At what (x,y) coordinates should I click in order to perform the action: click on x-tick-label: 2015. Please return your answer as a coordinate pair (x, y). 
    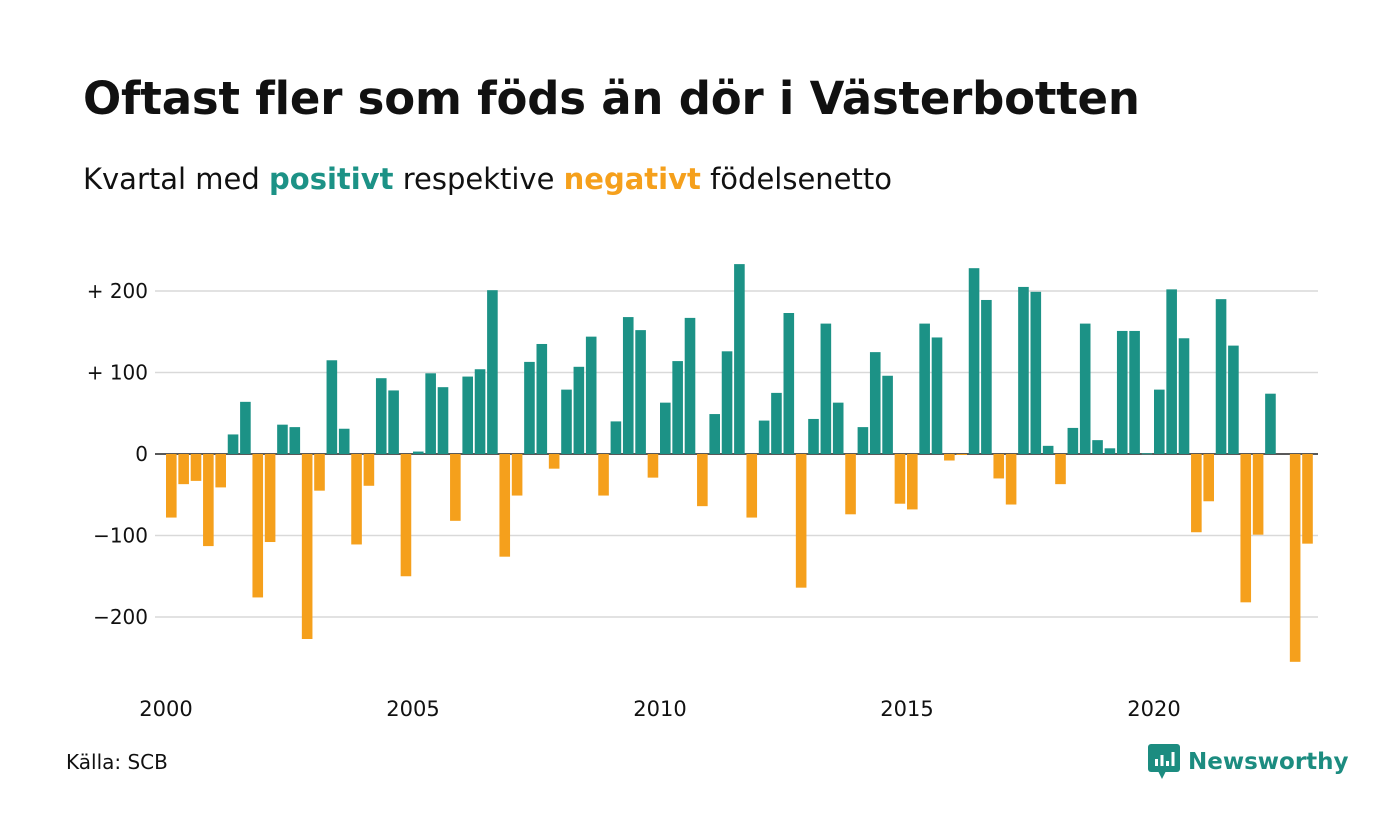
    Looking at the image, I should click on (906, 709).